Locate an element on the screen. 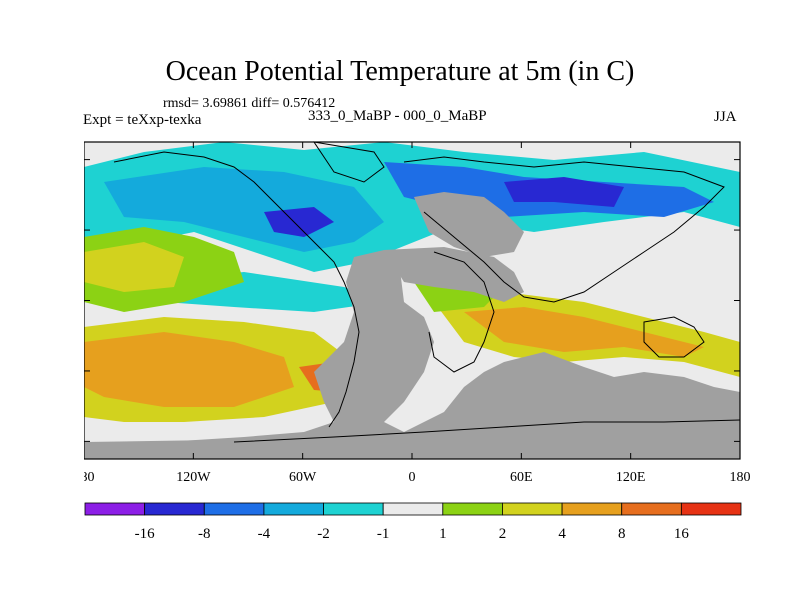 This screenshot has height=600, width=800. x-tick-label: 60W is located at coordinates (303, 477).